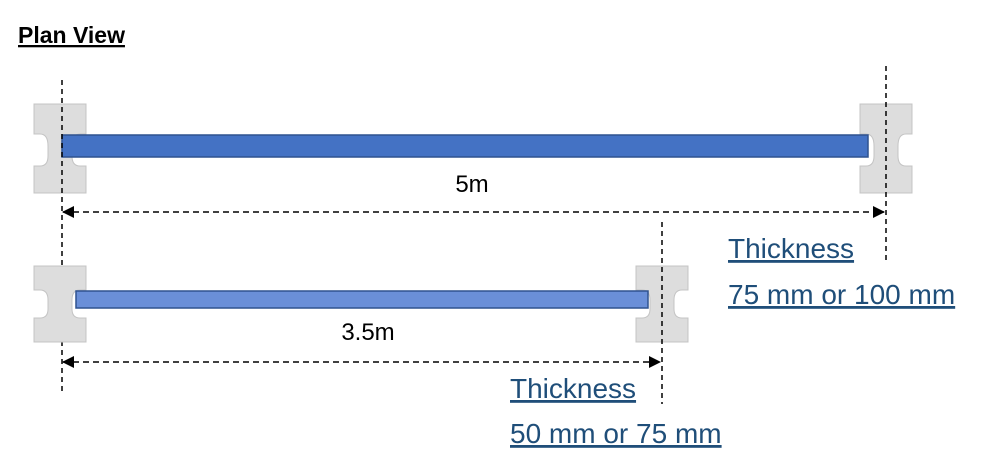 The width and height of the screenshot is (1004, 456). What do you see at coordinates (841, 294) in the screenshot?
I see `thickness-values-top: 75 mm or 100 mm` at bounding box center [841, 294].